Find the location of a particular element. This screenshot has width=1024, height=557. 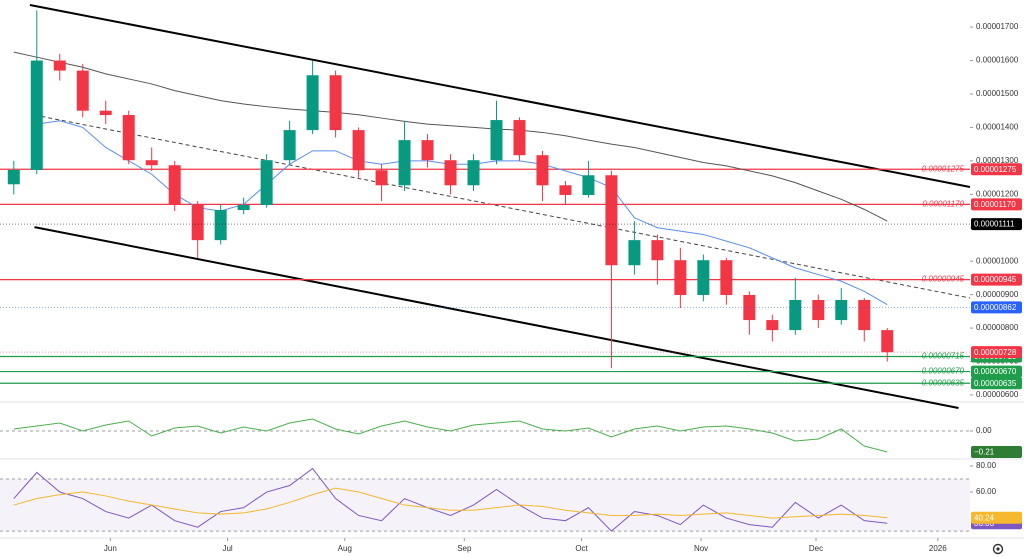

x-tick-label: Oct is located at coordinates (581, 548).